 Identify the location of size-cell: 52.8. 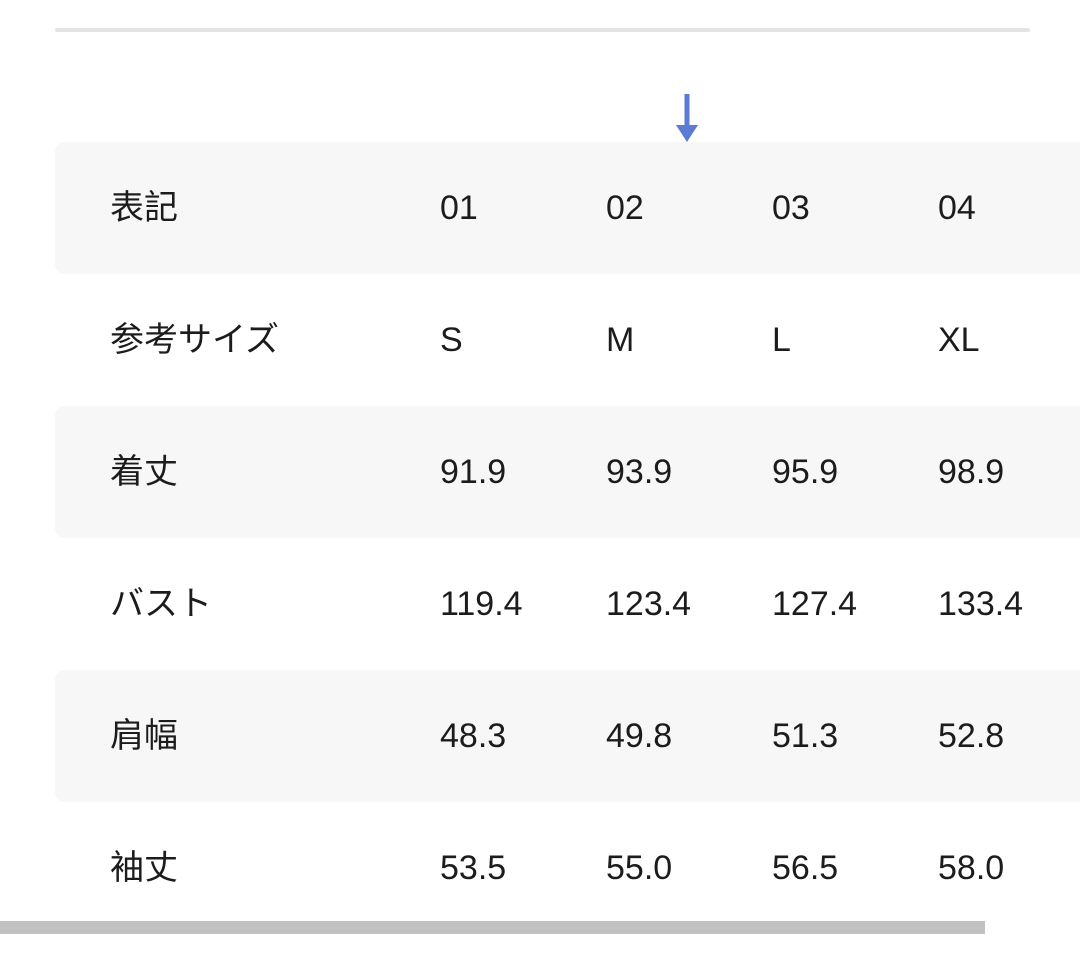
(971, 736).